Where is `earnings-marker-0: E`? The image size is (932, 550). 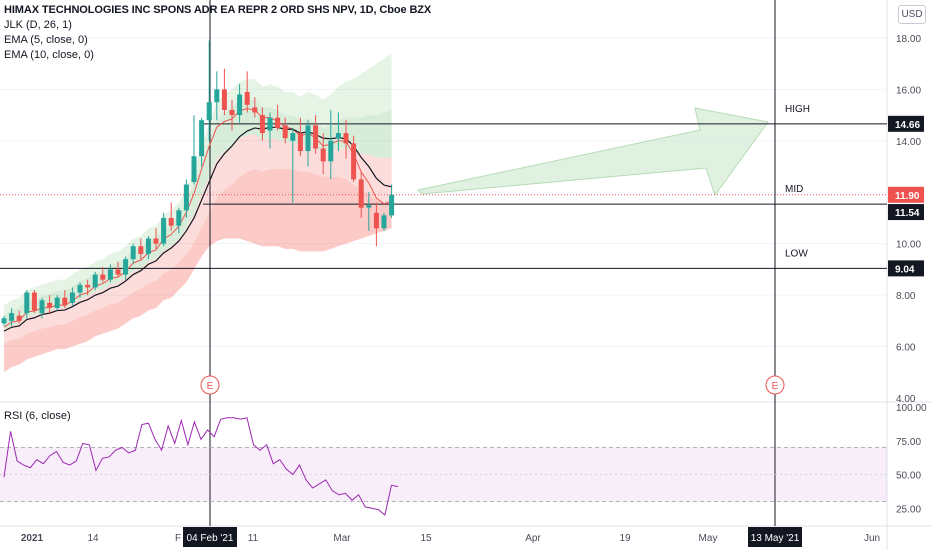
earnings-marker-0: E is located at coordinates (210, 385).